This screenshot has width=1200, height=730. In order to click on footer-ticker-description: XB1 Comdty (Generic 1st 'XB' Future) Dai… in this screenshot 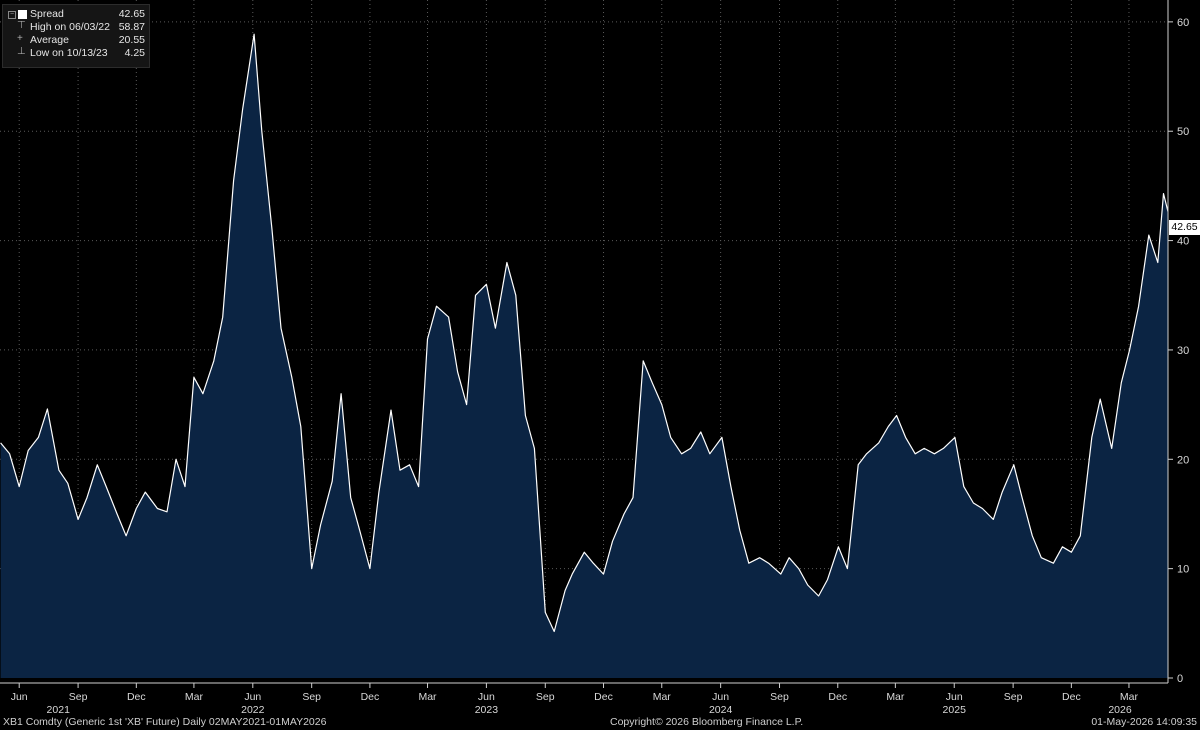, I will do `click(165, 722)`.